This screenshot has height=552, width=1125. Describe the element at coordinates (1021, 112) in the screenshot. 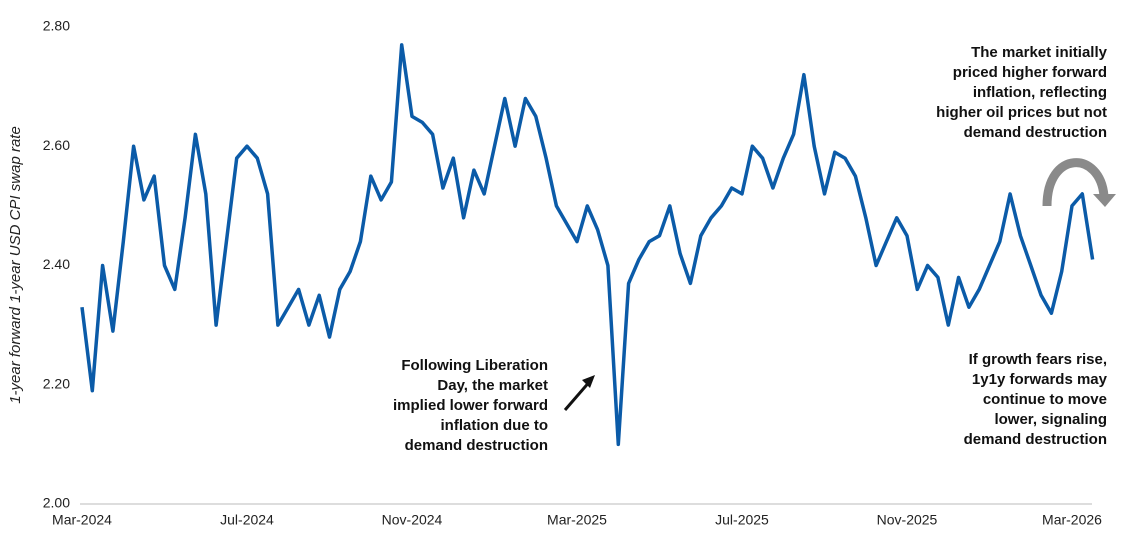

I see `annotation: higher oil prices but not` at that location.